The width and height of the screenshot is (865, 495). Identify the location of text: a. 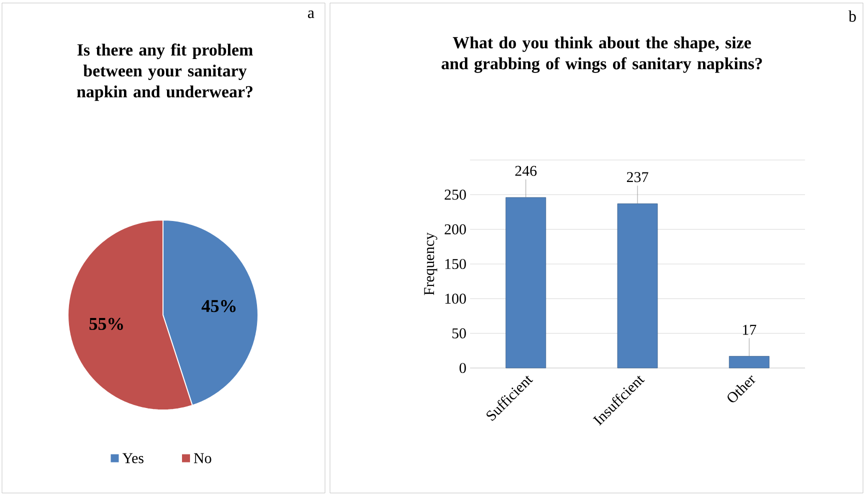
(311, 14).